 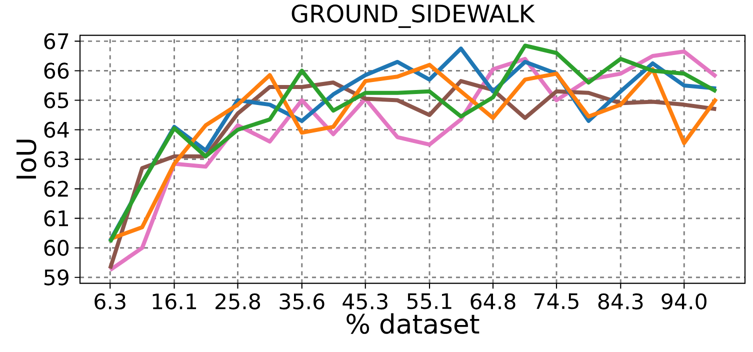 What do you see at coordinates (556, 301) in the screenshot?
I see `x-tick-label: 74.5` at bounding box center [556, 301].